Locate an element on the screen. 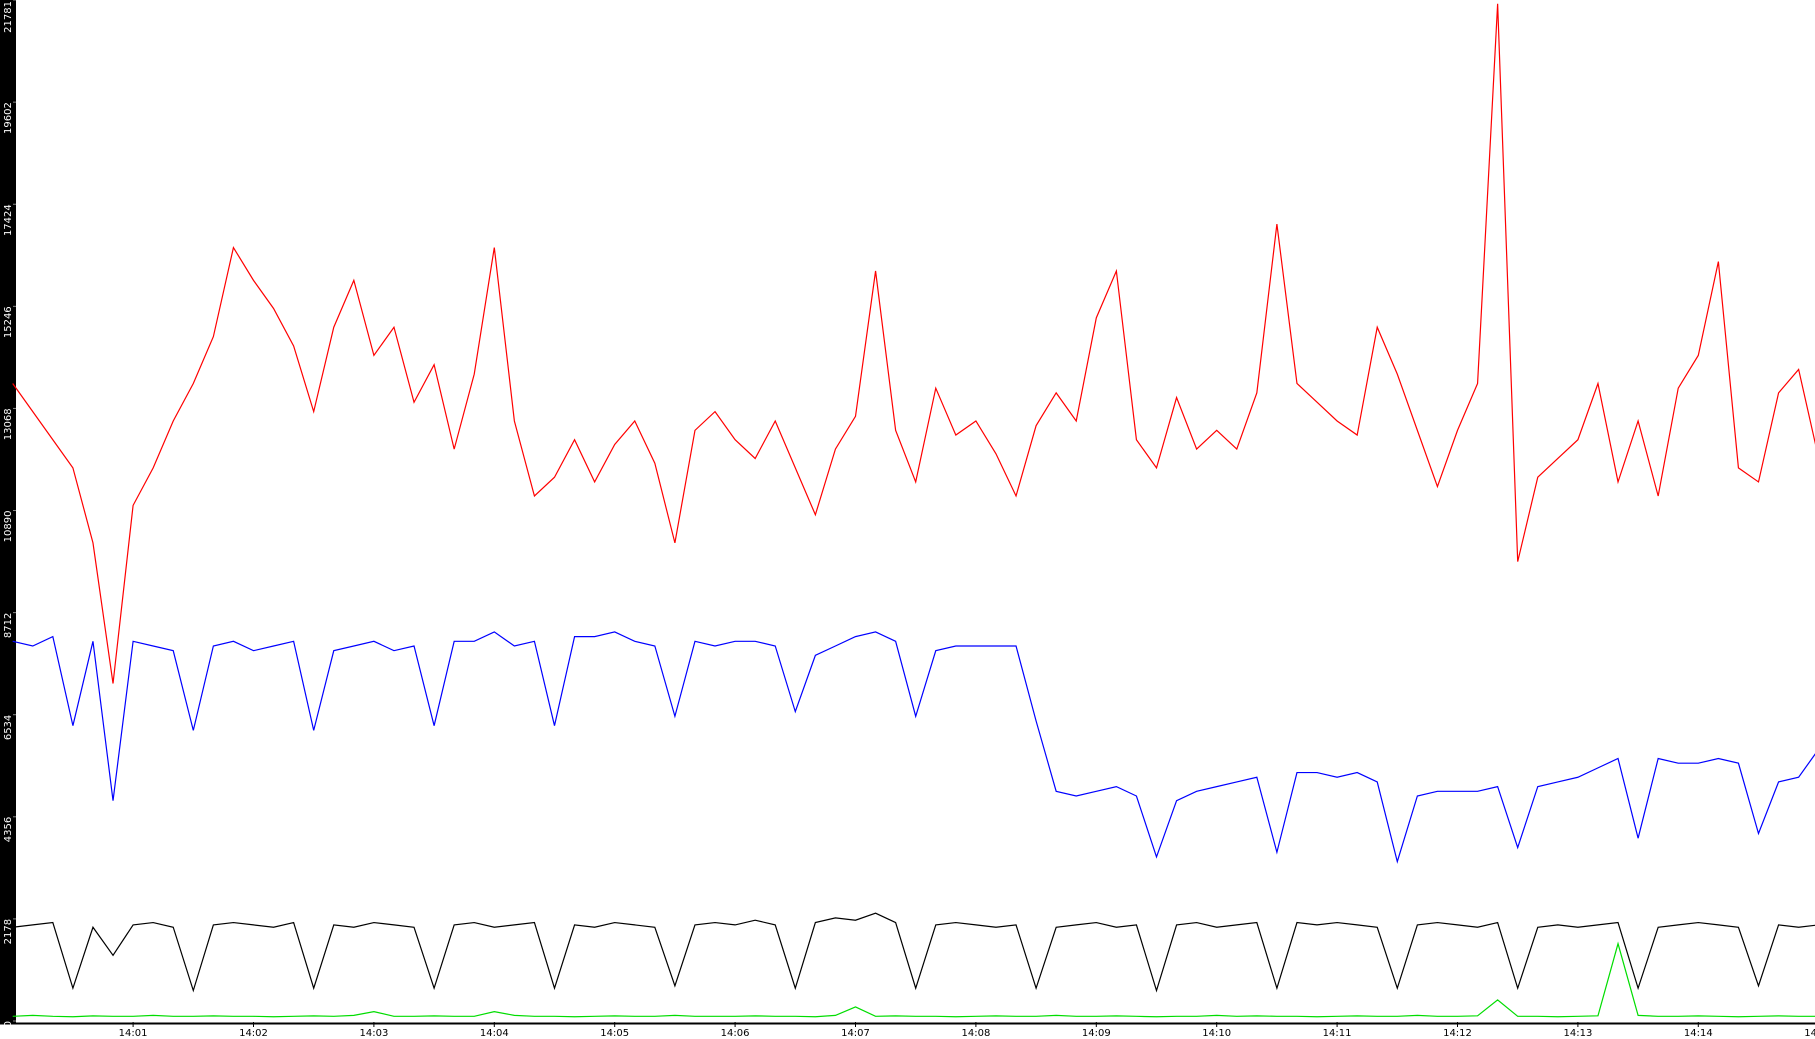 The height and width of the screenshot is (1039, 1815). x-tick-label: 14:03 is located at coordinates (373, 1033).